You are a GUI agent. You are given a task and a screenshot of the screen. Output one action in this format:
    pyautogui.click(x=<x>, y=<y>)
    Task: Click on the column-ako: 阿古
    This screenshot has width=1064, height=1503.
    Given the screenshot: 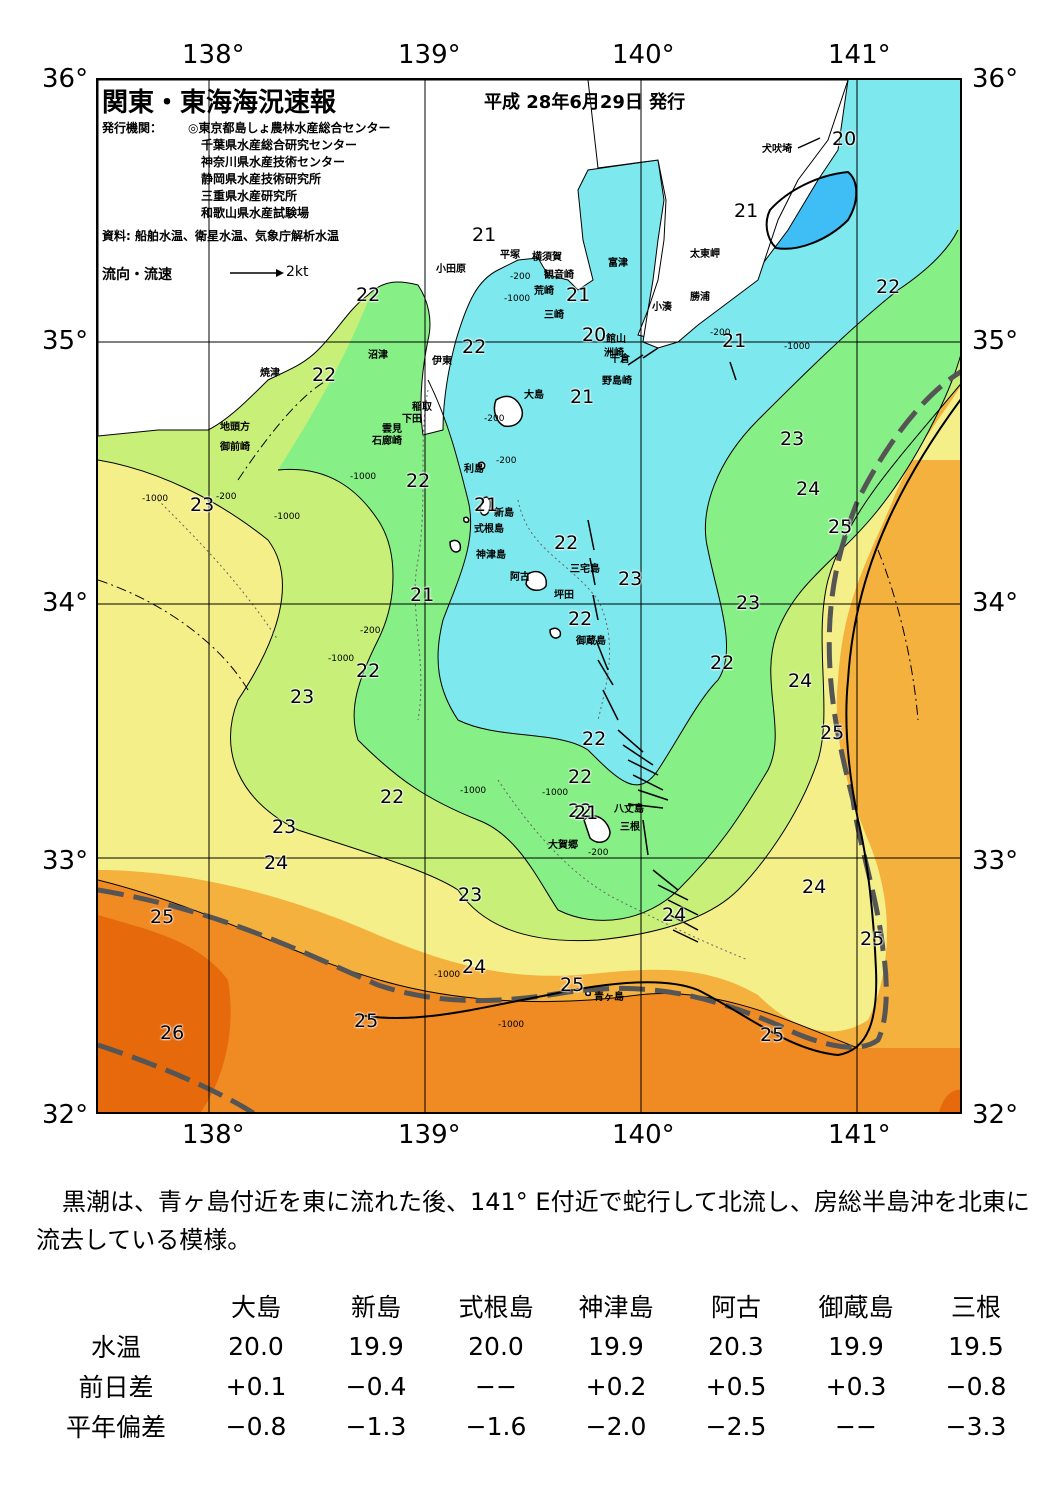 What is the action you would take?
    pyautogui.click(x=735, y=1307)
    